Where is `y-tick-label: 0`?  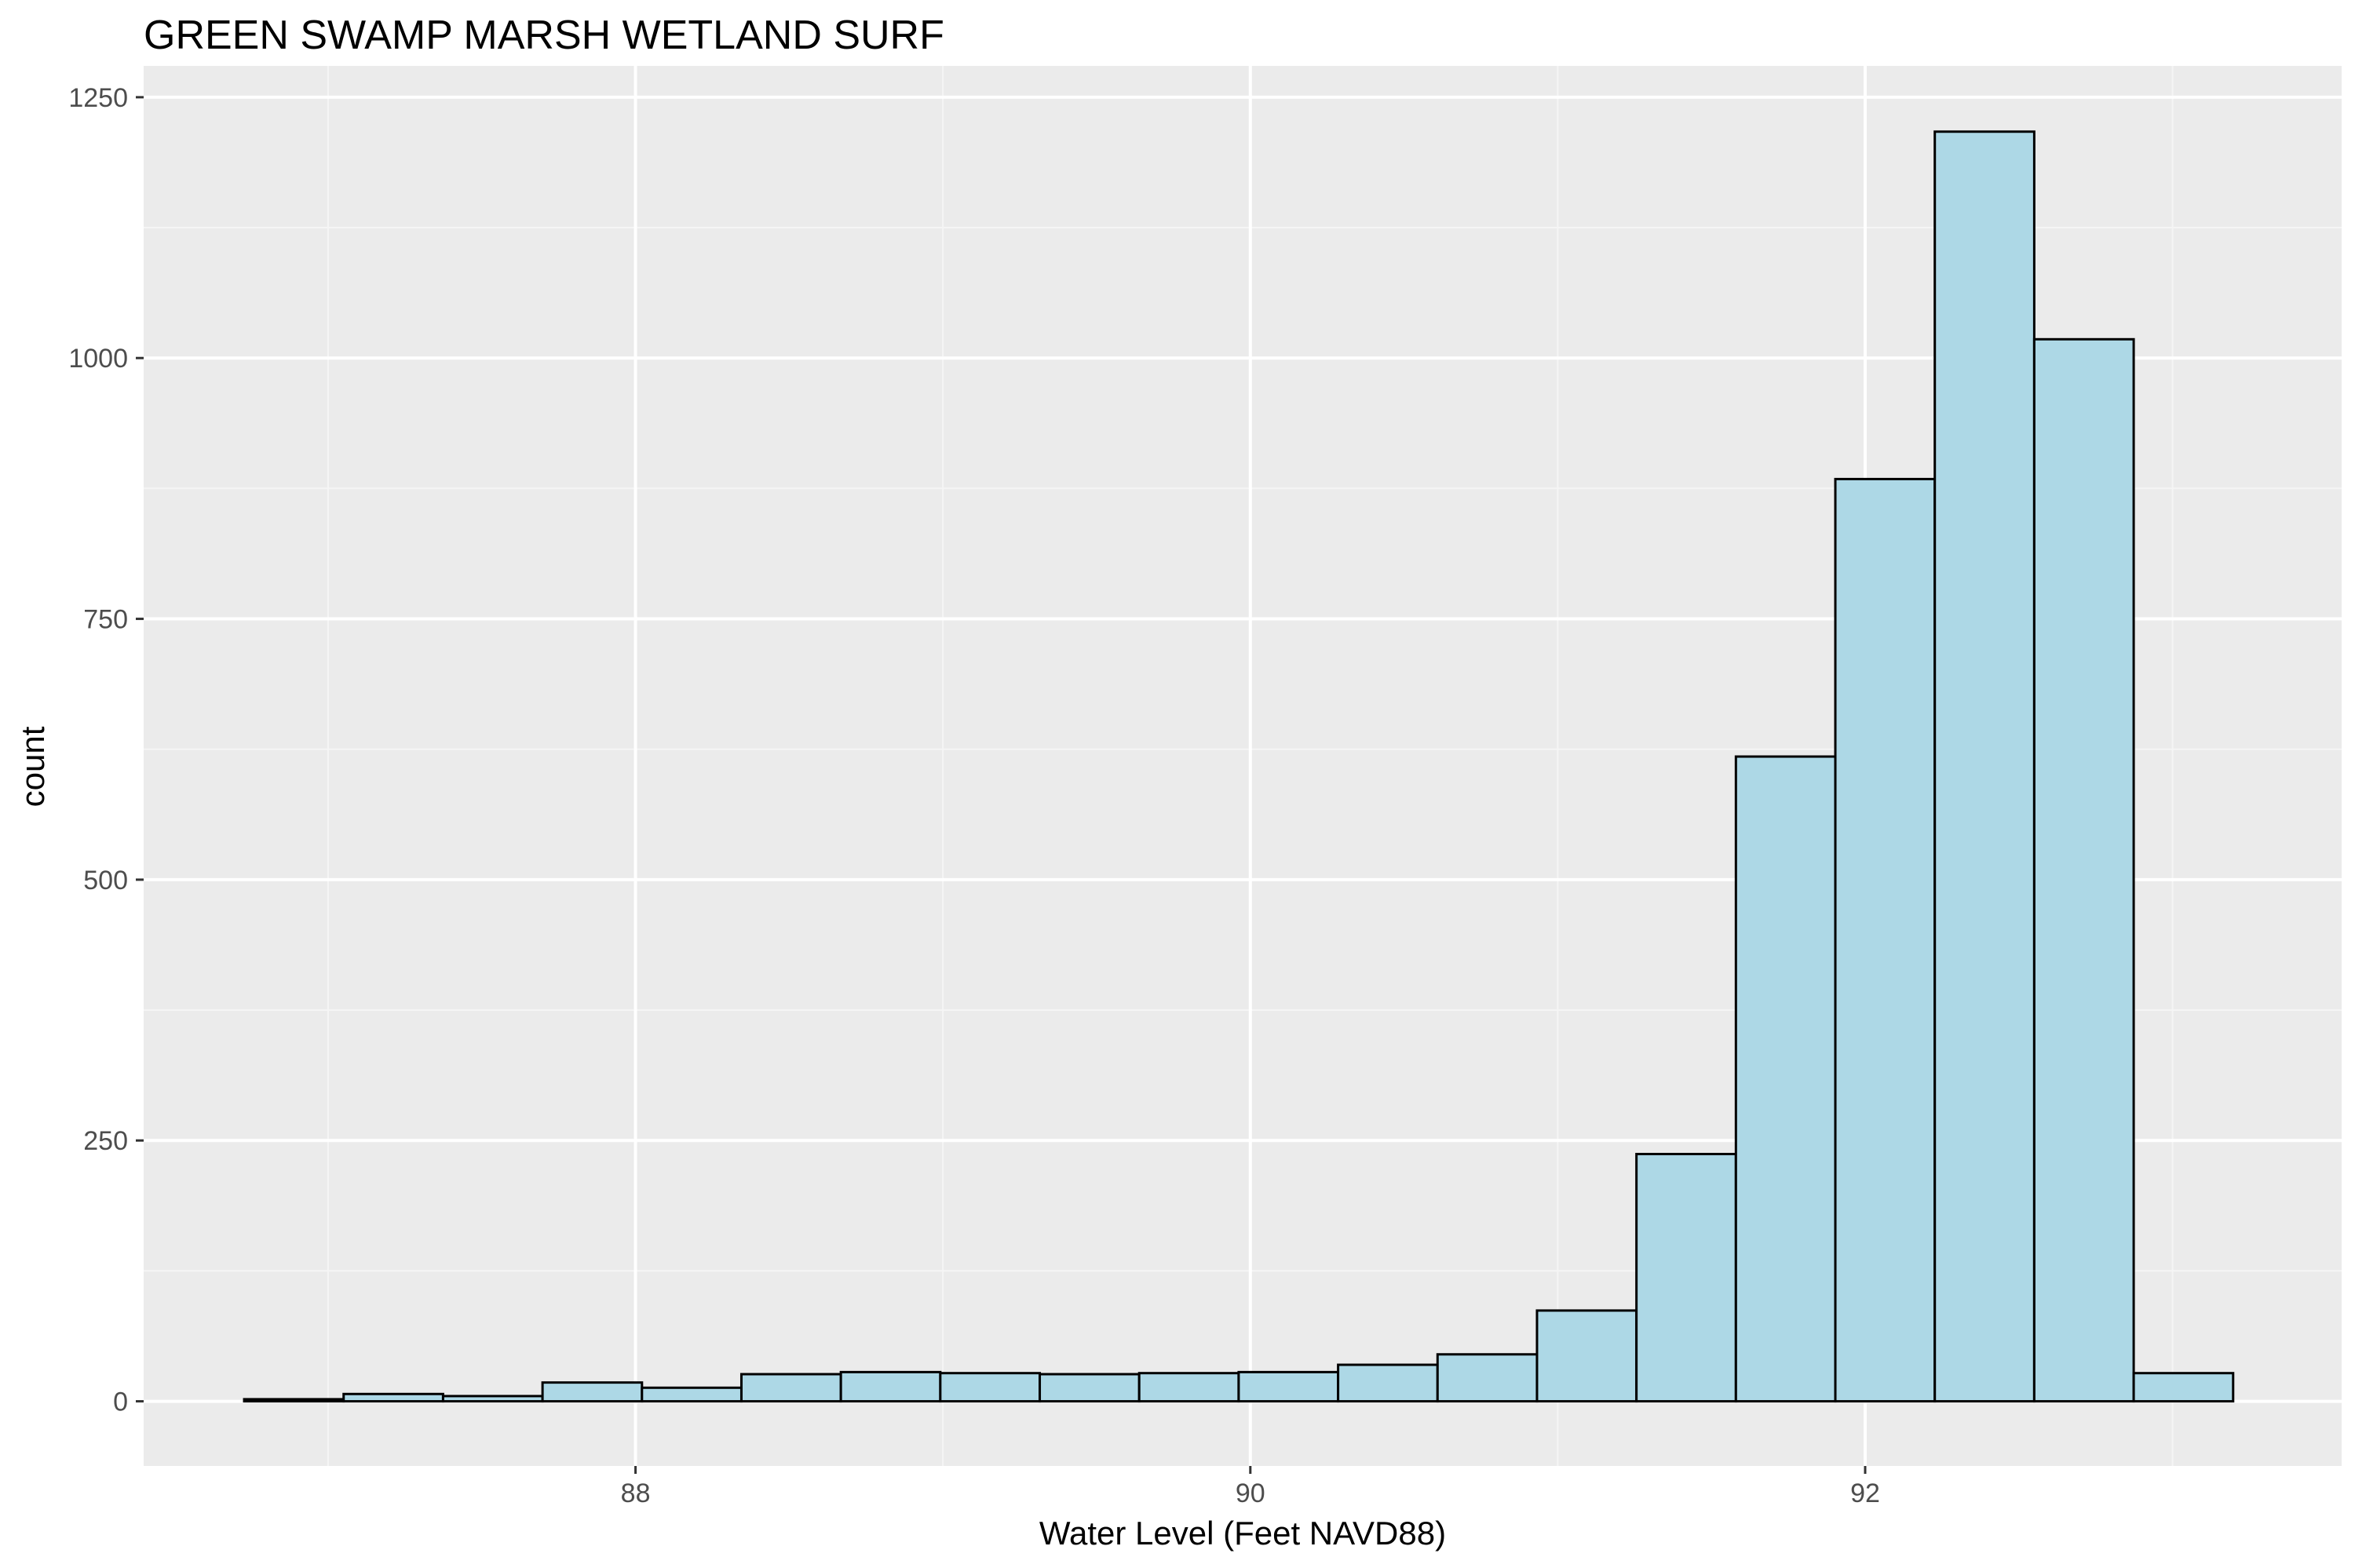 y-tick-label: 0 is located at coordinates (120, 1402).